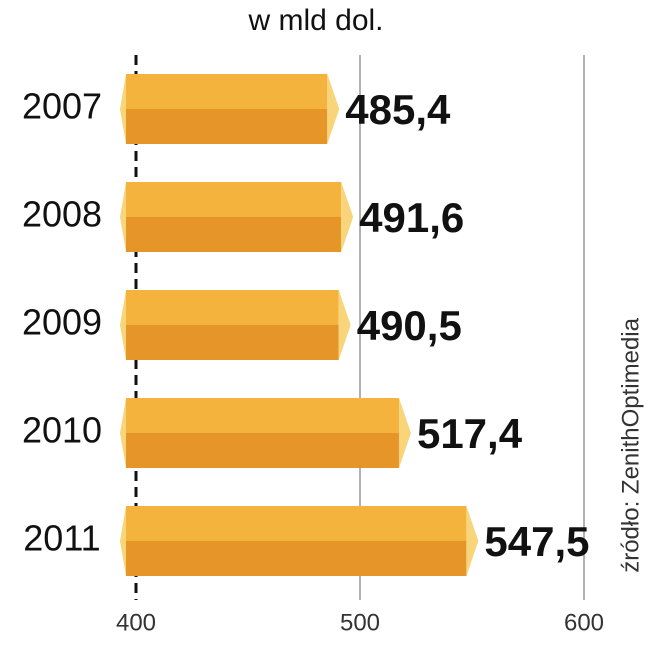 This screenshot has height=645, width=648. I want to click on y-tick-label: 2009, so click(62, 322).